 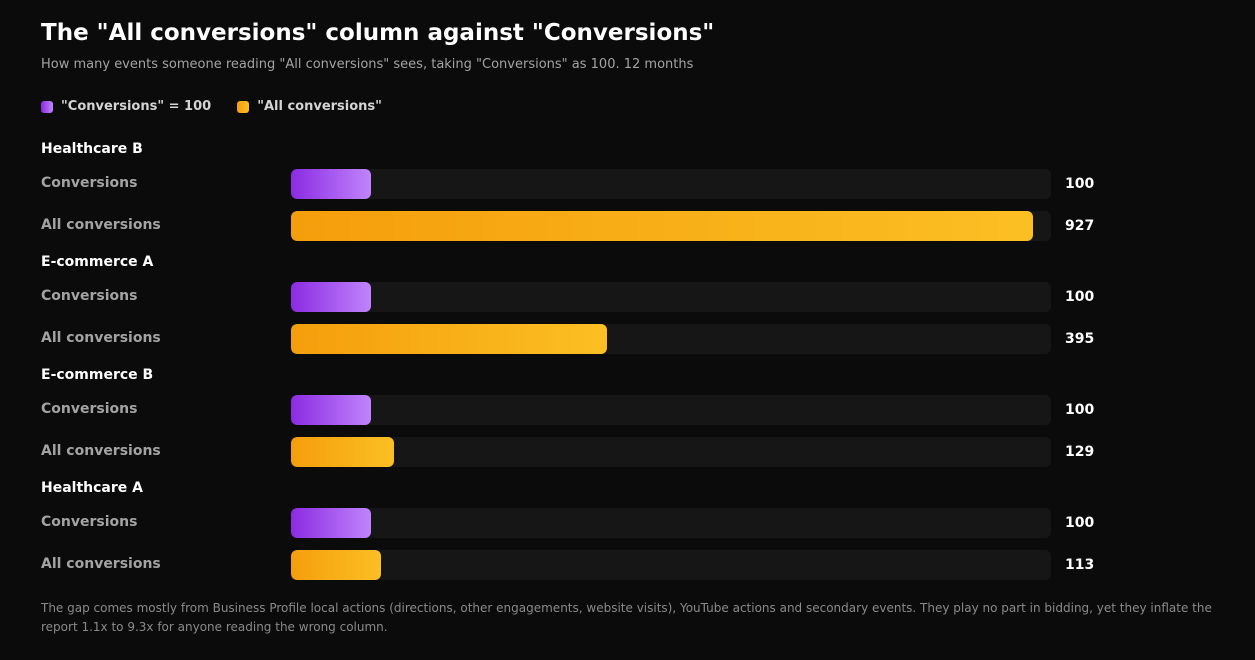 What do you see at coordinates (47, 106) in the screenshot?
I see `legend-swatch-conversions` at bounding box center [47, 106].